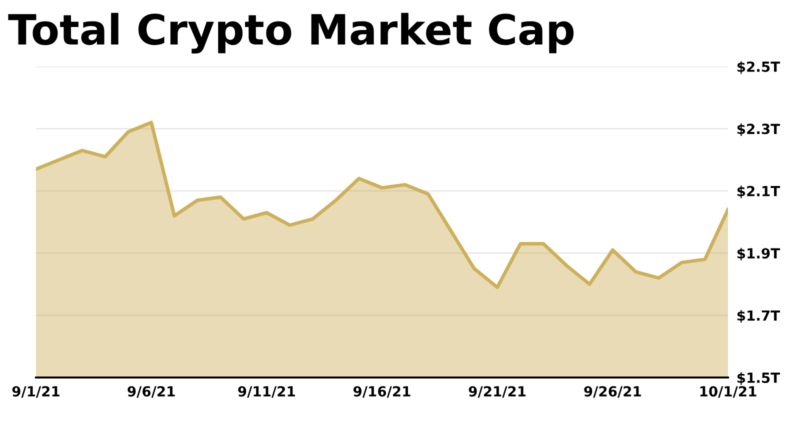 Image resolution: width=800 pixels, height=429 pixels. What do you see at coordinates (758, 129) in the screenshot?
I see `y-tick-label: $2.3T` at bounding box center [758, 129].